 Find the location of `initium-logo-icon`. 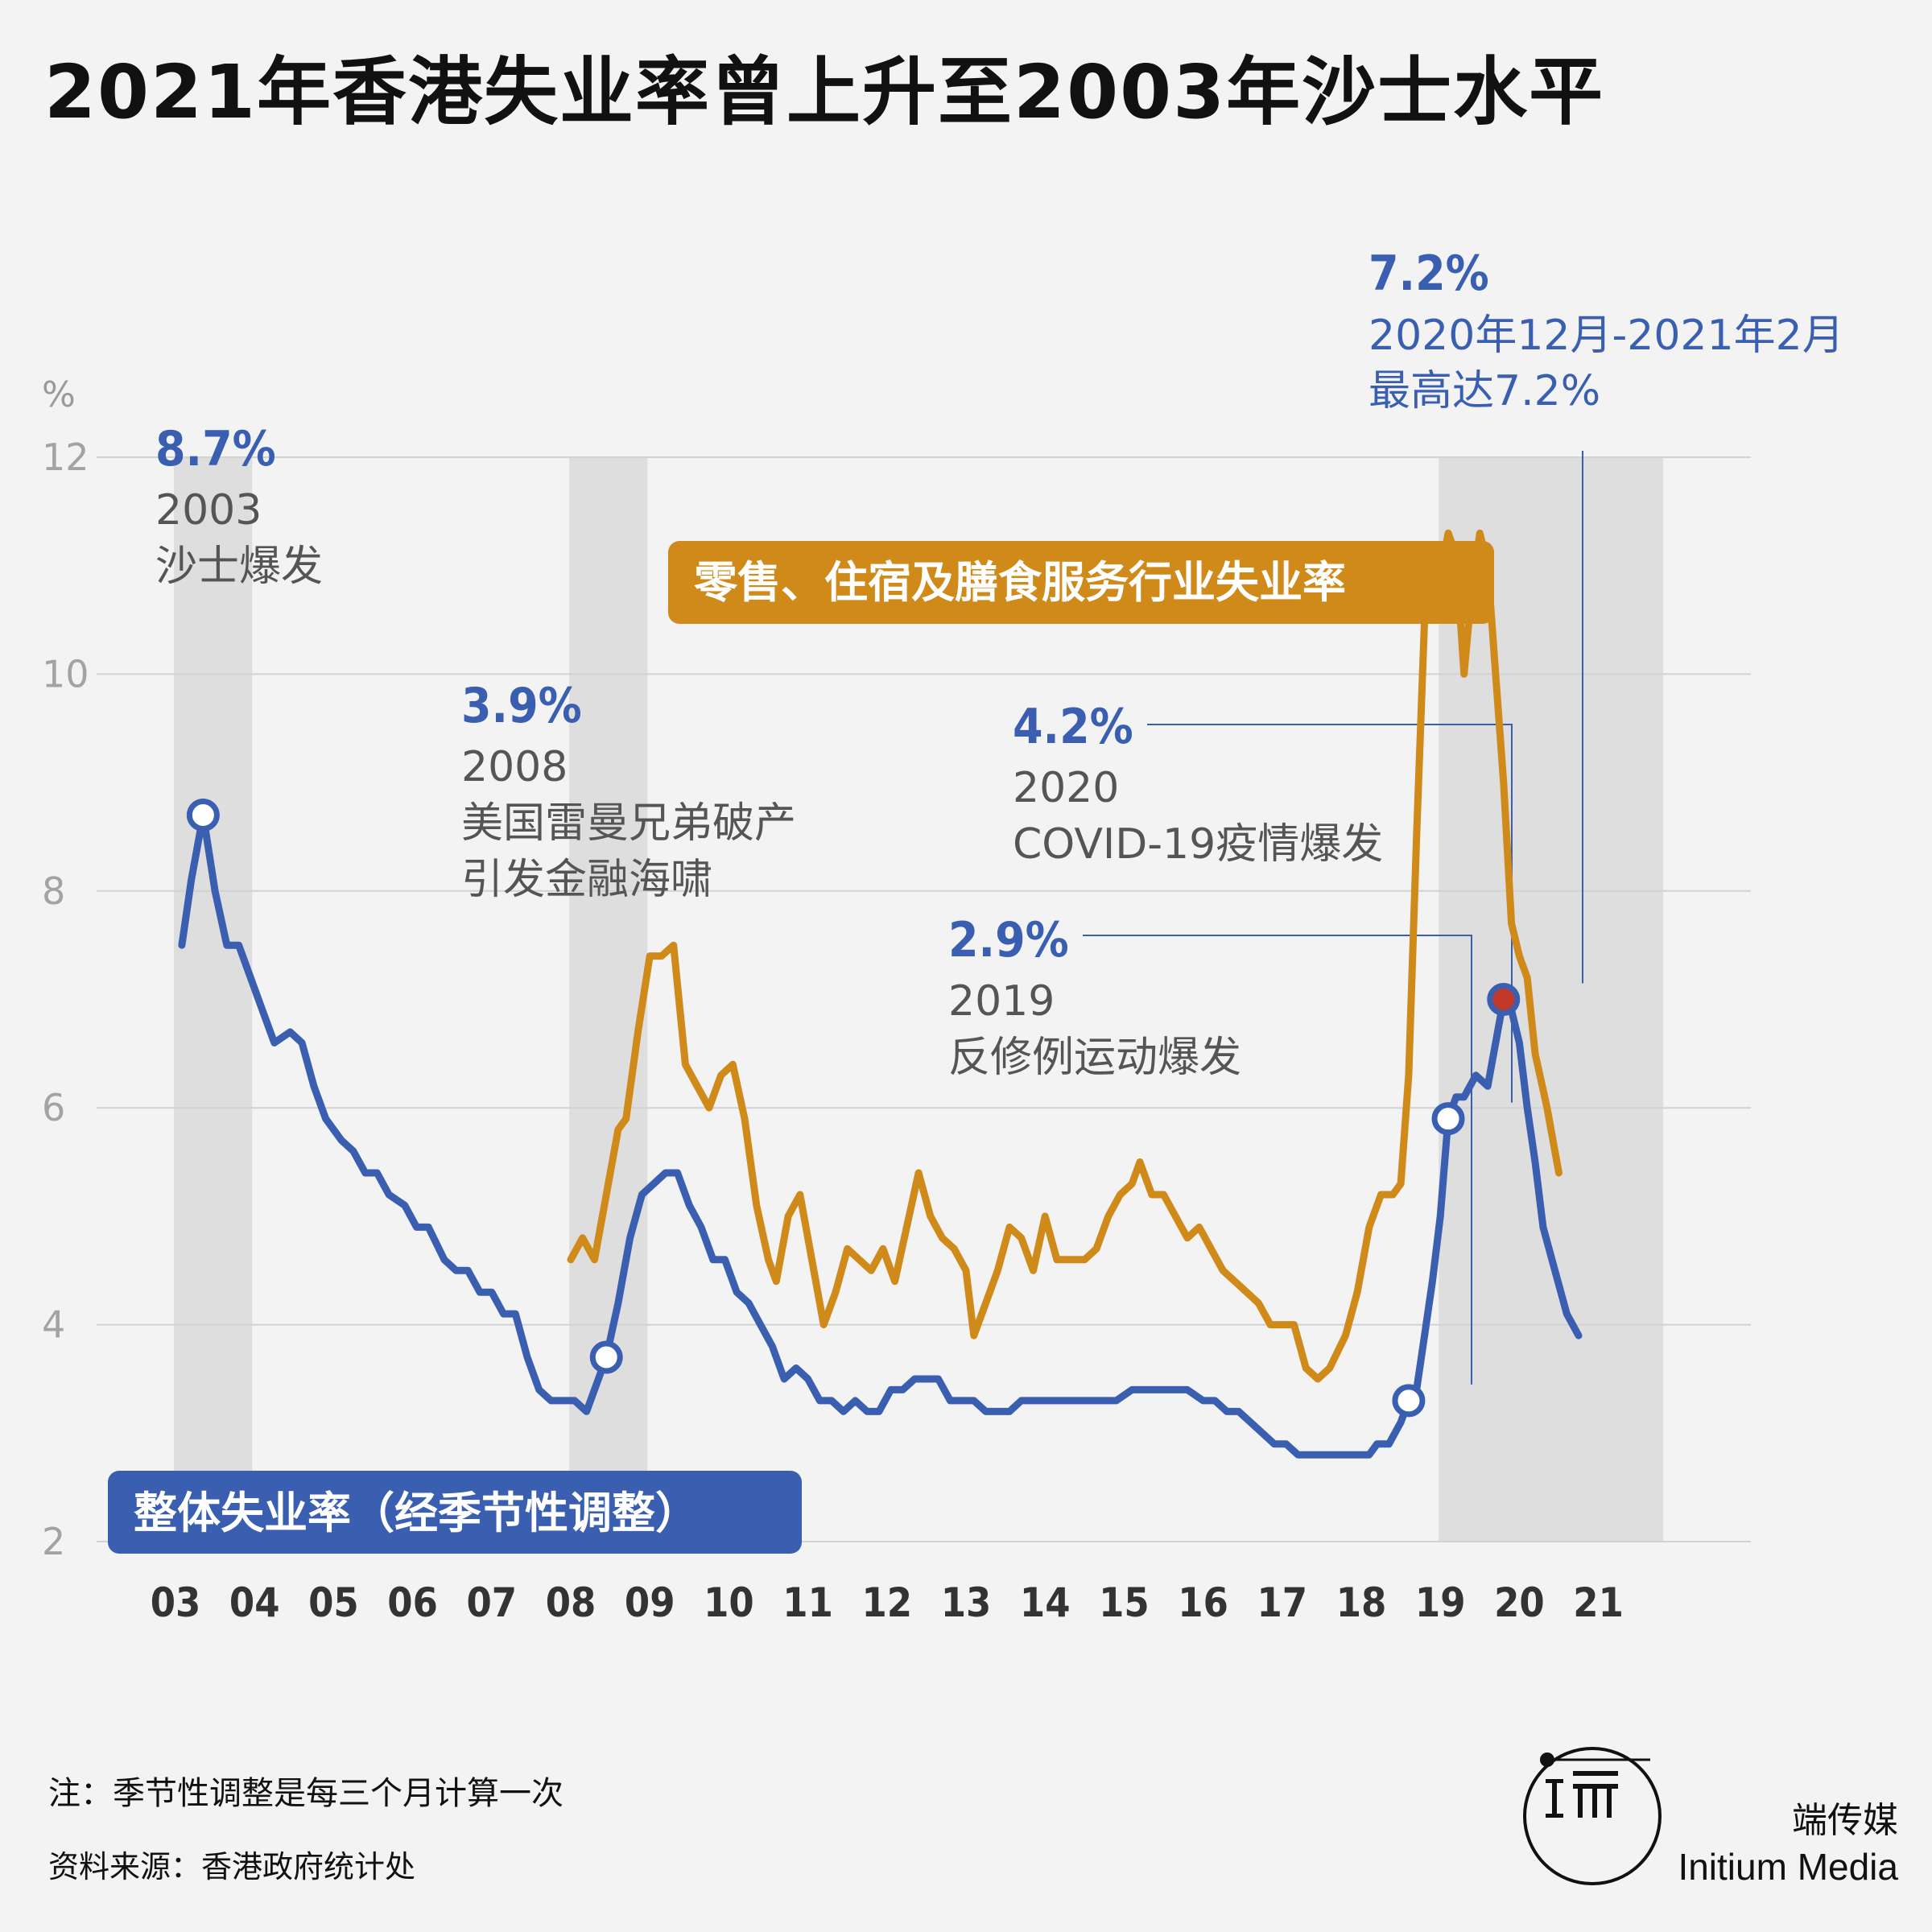

initium-logo-icon is located at coordinates (1592, 1816).